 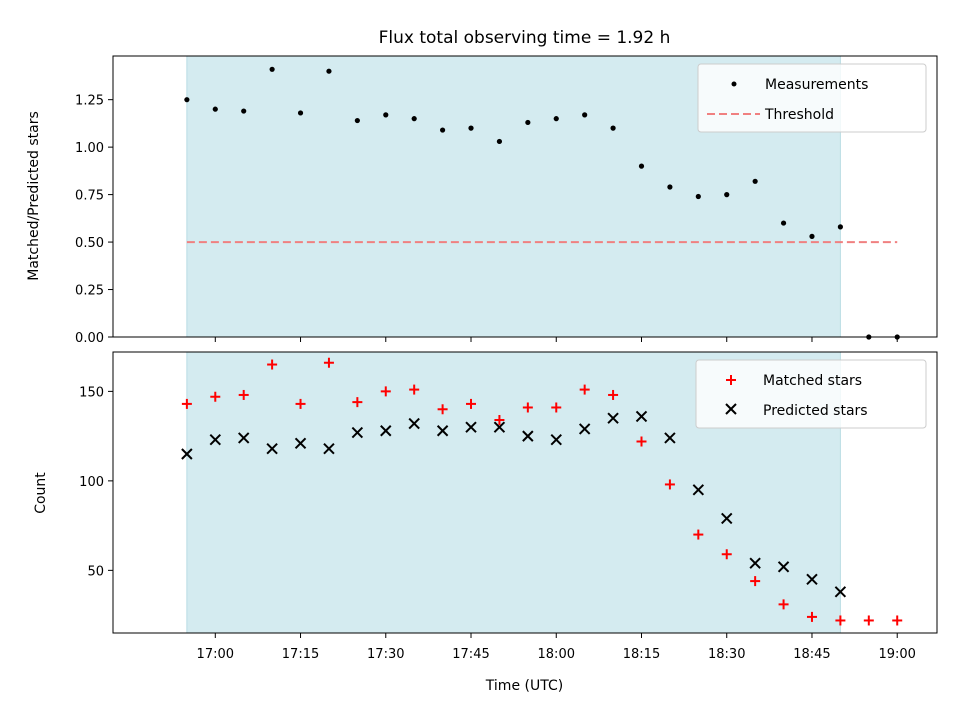 I want to click on chart-title: Flux total observing time = 1.92 h, so click(x=525, y=38).